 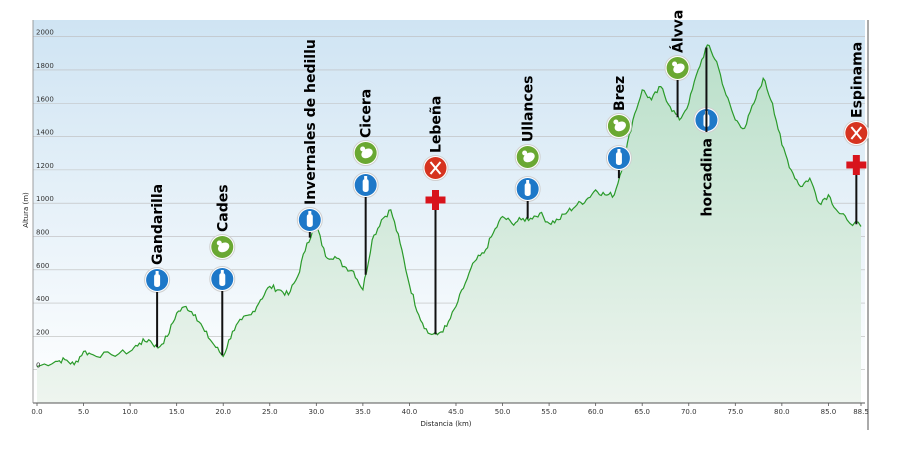 What do you see at coordinates (45, 99) in the screenshot?
I see `y-tick-label: 1600` at bounding box center [45, 99].